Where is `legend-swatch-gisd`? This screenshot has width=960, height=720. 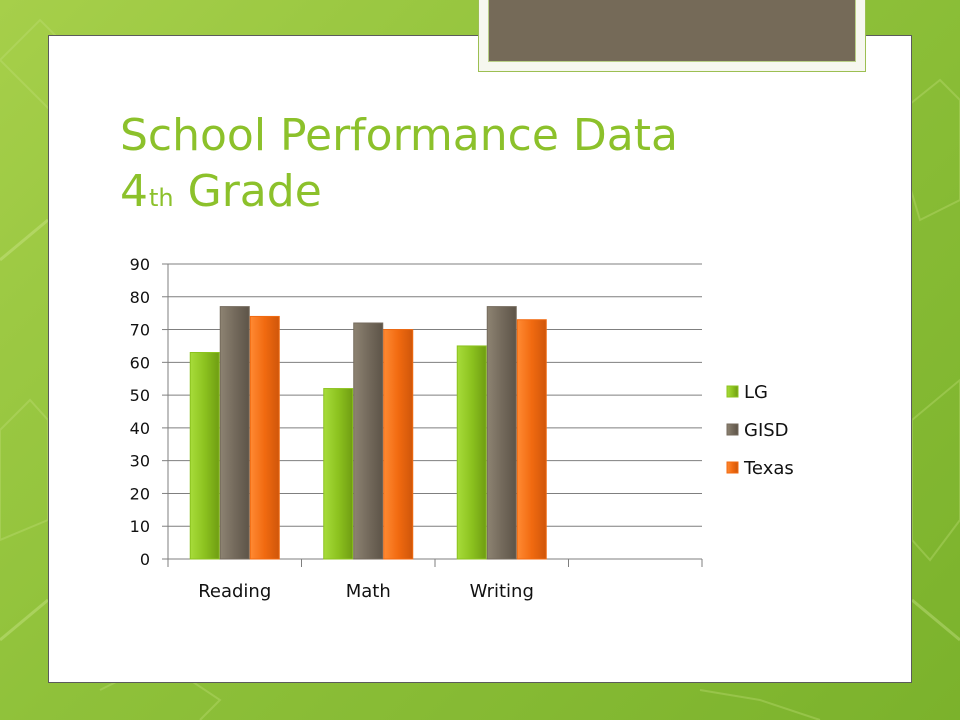 legend-swatch-gisd is located at coordinates (732, 429).